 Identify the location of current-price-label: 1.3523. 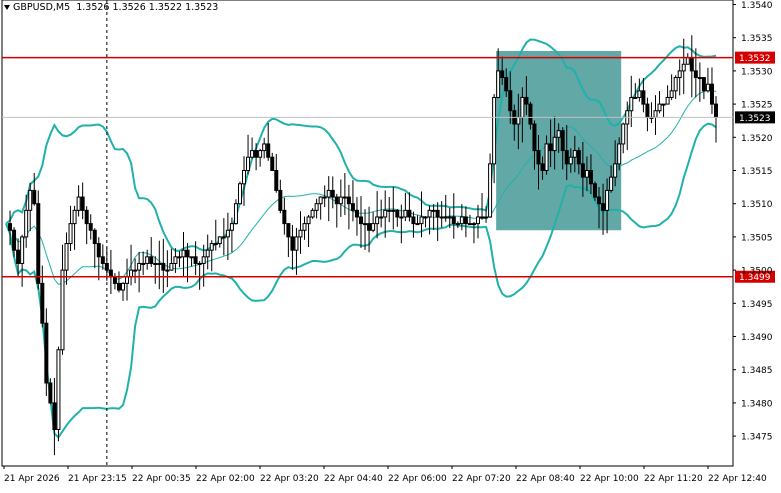
(755, 119).